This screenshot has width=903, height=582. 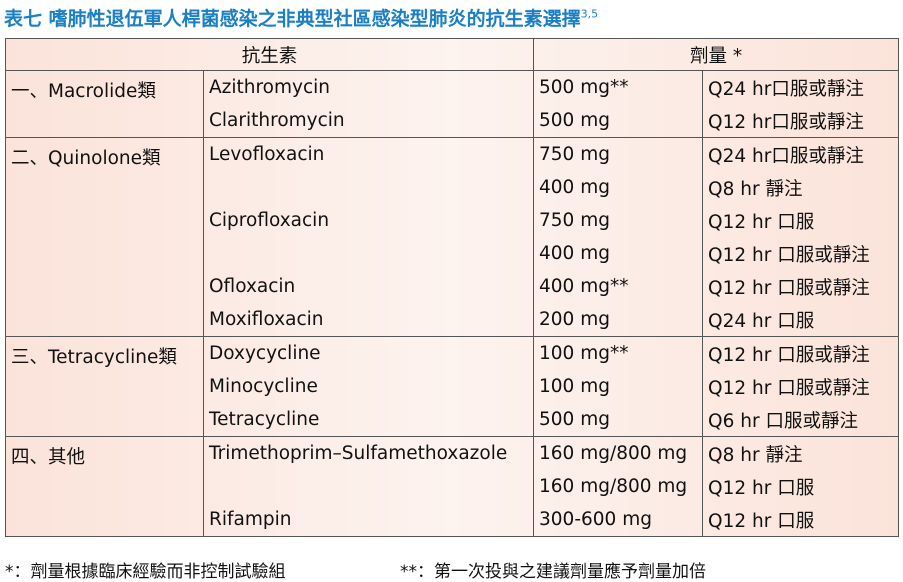 I want to click on footnote: **：第一次投與之建議劑量應予劑量加倍, so click(x=553, y=572).